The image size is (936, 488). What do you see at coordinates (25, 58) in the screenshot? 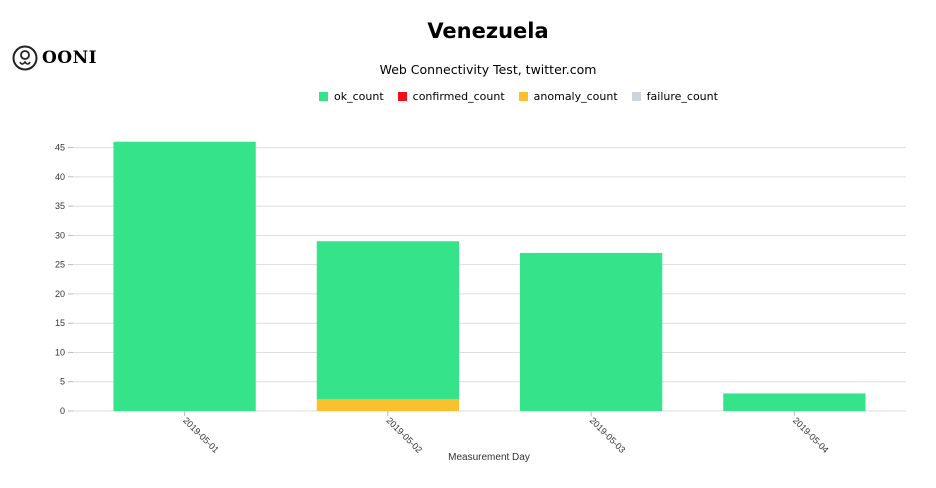
I see `octopus-icon` at bounding box center [25, 58].